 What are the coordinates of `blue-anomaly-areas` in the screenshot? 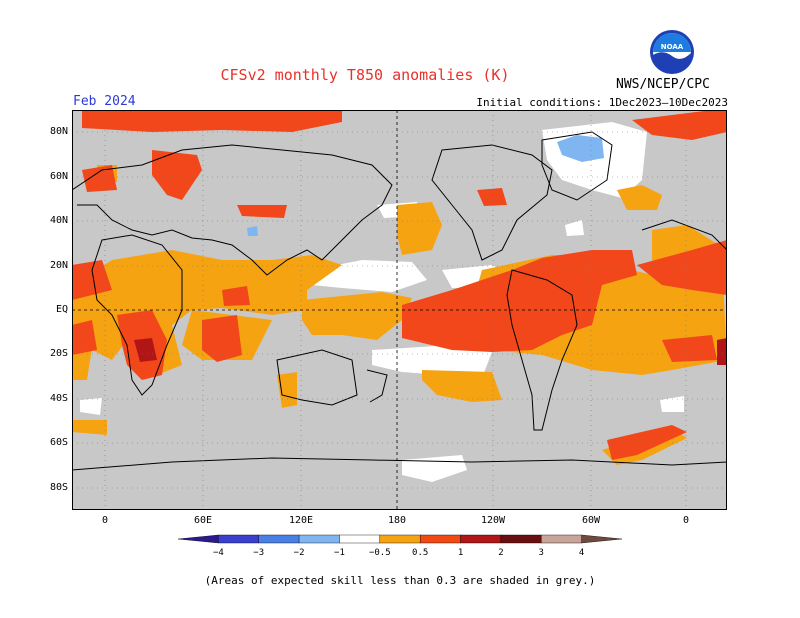 It's located at (425, 185).